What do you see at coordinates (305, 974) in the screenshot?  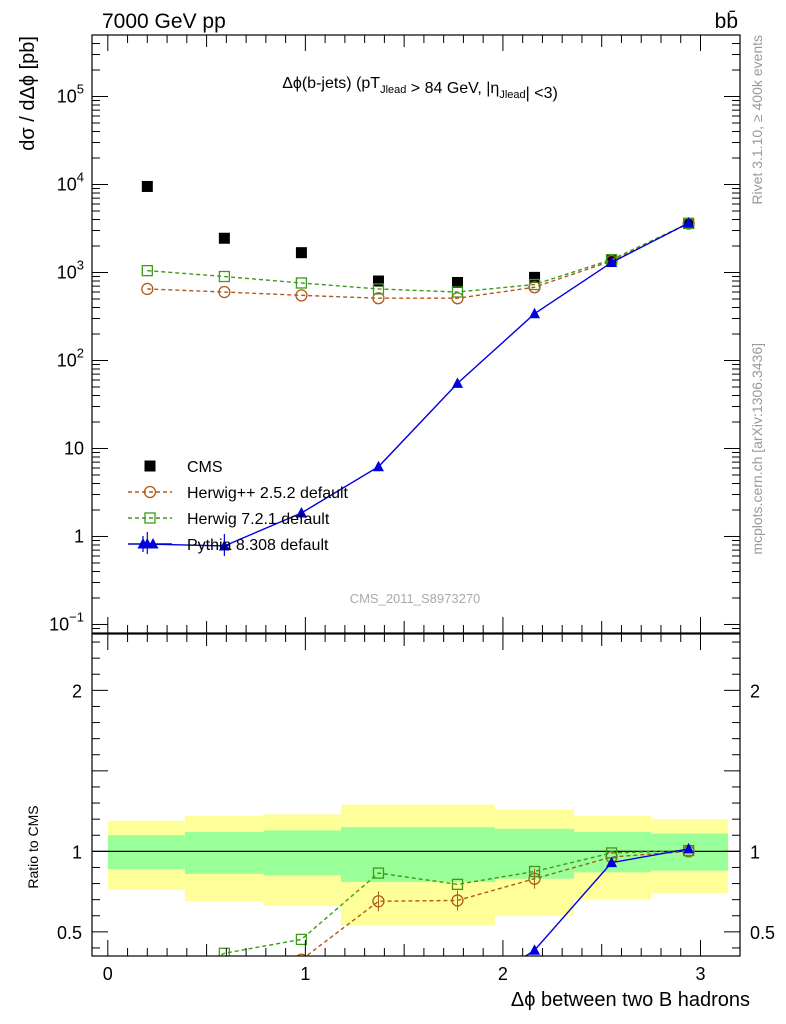 I see `x-tick-label: 1` at bounding box center [305, 974].